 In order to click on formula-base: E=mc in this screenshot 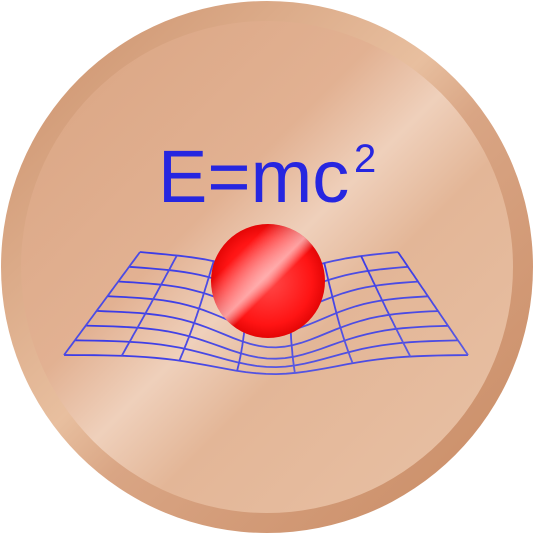, I will do `click(253, 176)`.